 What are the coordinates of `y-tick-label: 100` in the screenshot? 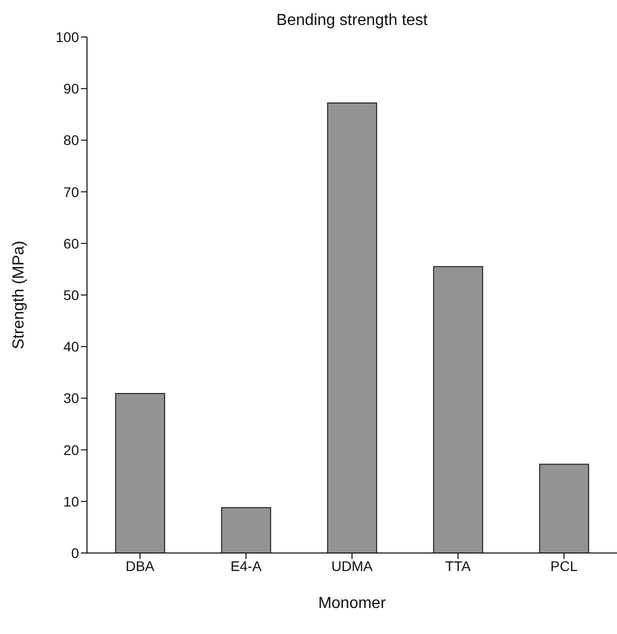 It's located at (68, 36).